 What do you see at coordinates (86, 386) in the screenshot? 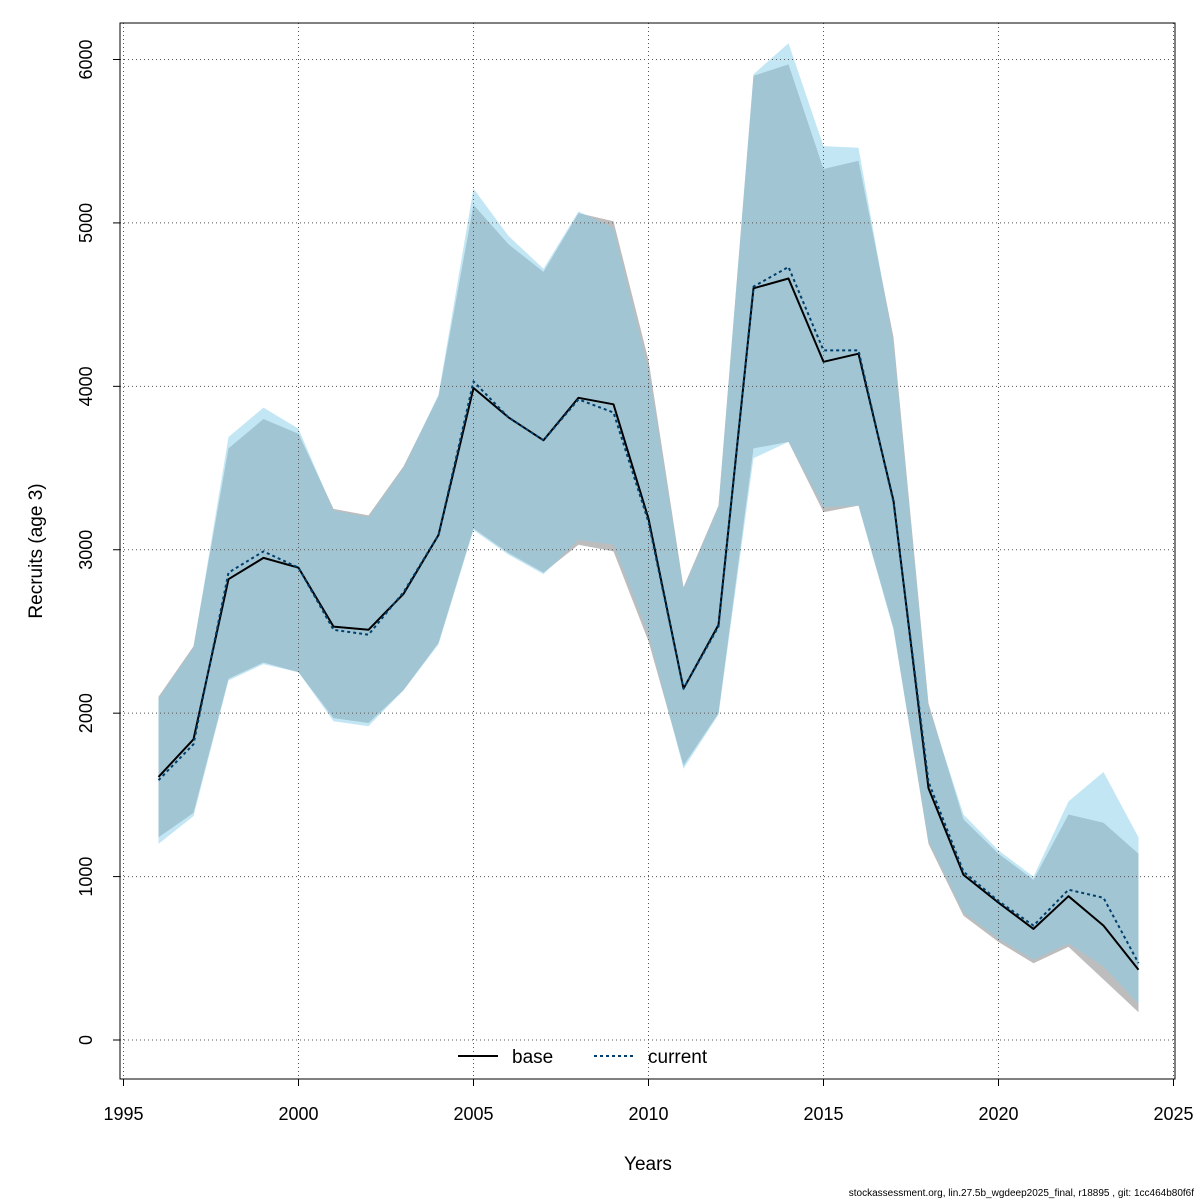
I see `y-tick-label-4000: 4000` at bounding box center [86, 386].